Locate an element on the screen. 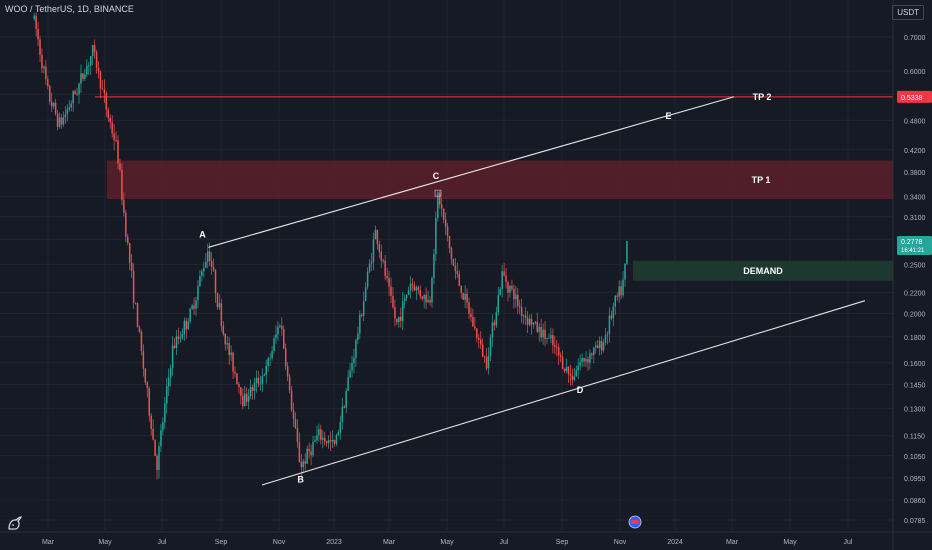 The image size is (932, 550). symbol-title: WOO / TetherUS, 1D, BINANCE is located at coordinates (69, 9).